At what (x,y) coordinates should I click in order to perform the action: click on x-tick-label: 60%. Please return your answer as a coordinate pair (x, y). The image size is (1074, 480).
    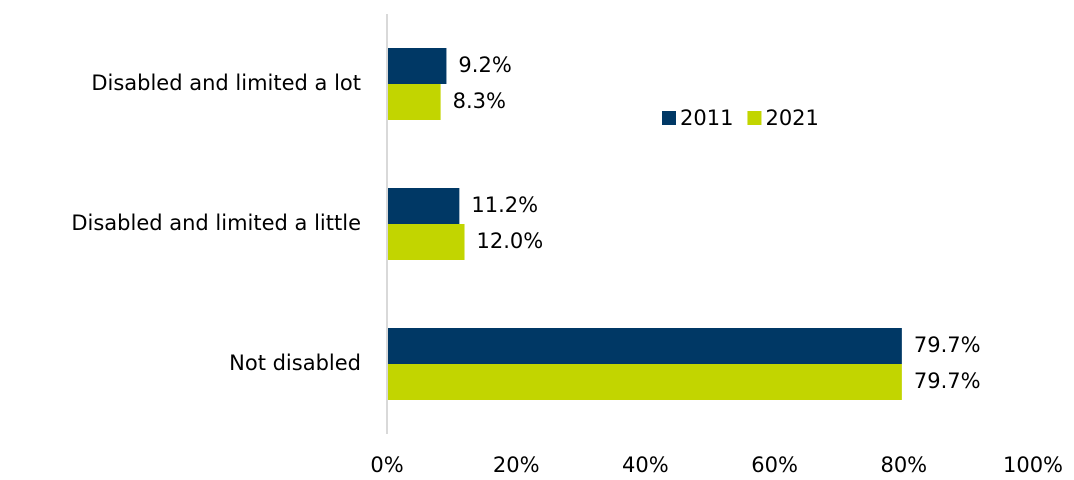
    Looking at the image, I should click on (774, 465).